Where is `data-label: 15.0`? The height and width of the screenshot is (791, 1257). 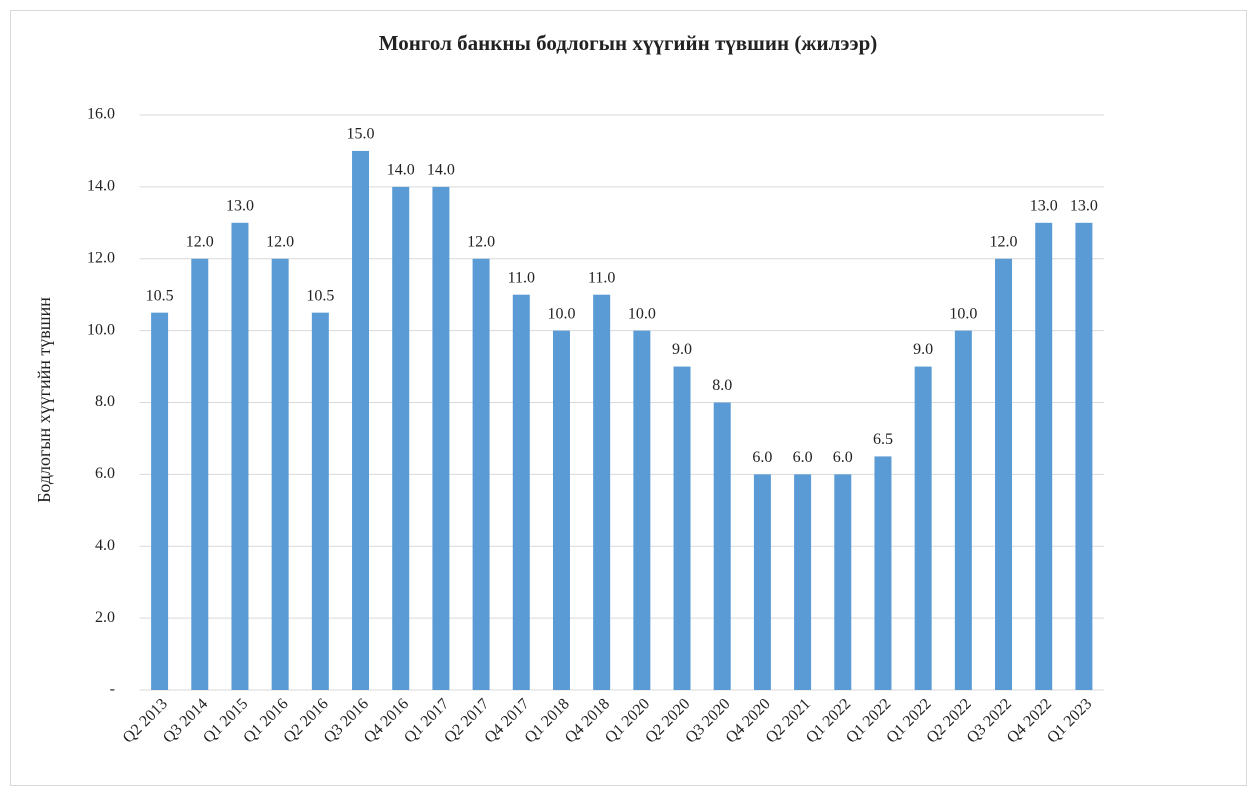
data-label: 15.0 is located at coordinates (361, 134).